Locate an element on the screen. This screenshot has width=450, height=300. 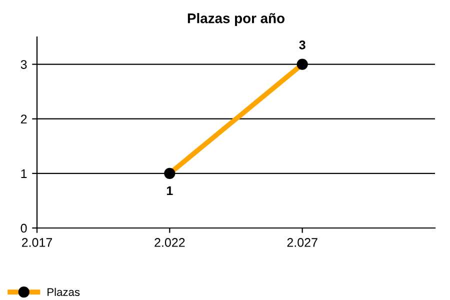
y-tick-label: 1 is located at coordinates (24, 173).